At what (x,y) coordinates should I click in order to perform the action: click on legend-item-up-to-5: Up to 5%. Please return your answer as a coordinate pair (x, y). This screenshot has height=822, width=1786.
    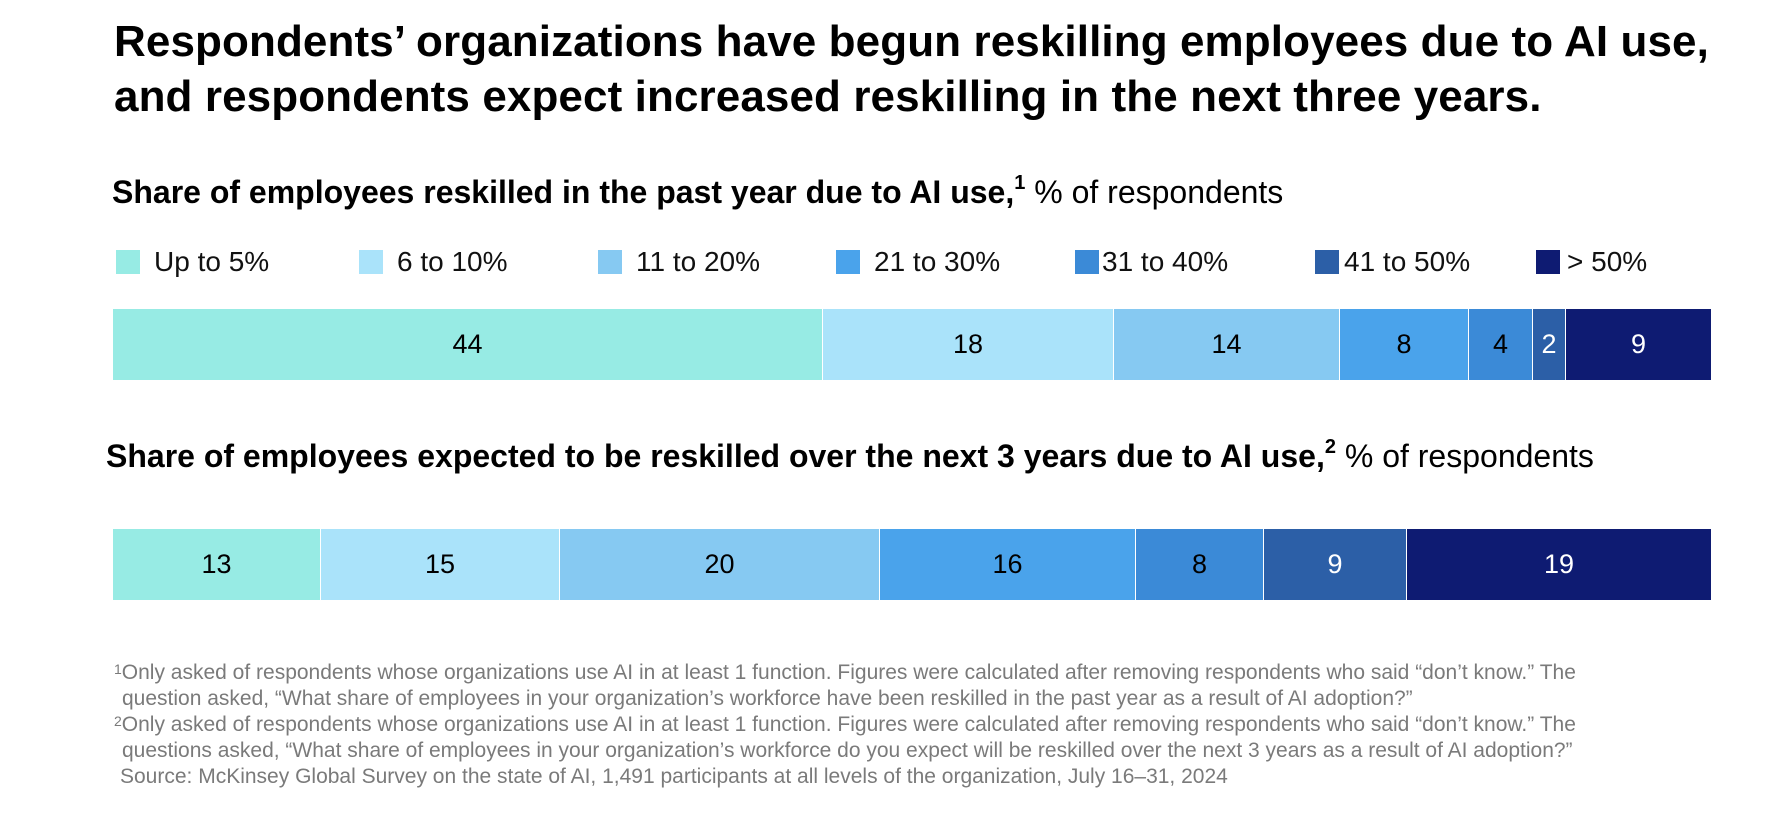
    Looking at the image, I should click on (192, 262).